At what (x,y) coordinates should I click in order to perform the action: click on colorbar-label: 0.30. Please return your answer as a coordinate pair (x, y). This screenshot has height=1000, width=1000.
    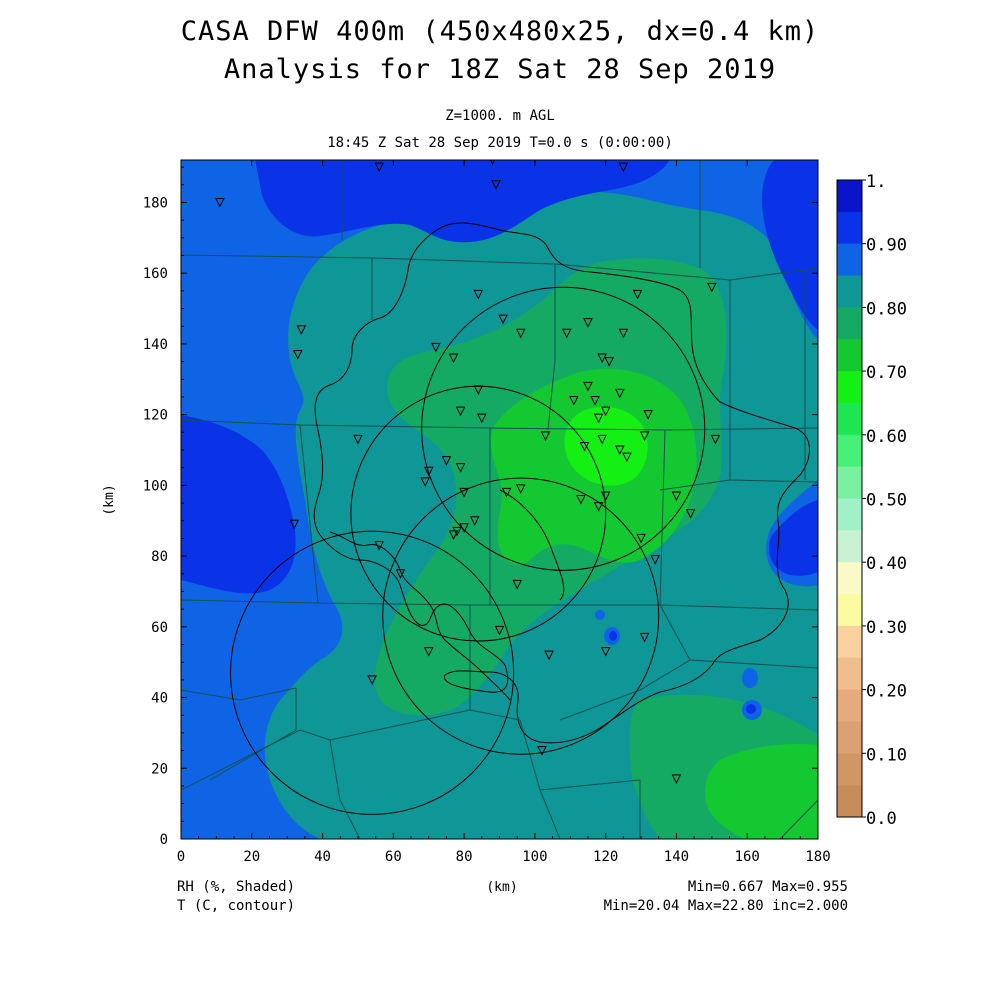
    Looking at the image, I should click on (886, 628).